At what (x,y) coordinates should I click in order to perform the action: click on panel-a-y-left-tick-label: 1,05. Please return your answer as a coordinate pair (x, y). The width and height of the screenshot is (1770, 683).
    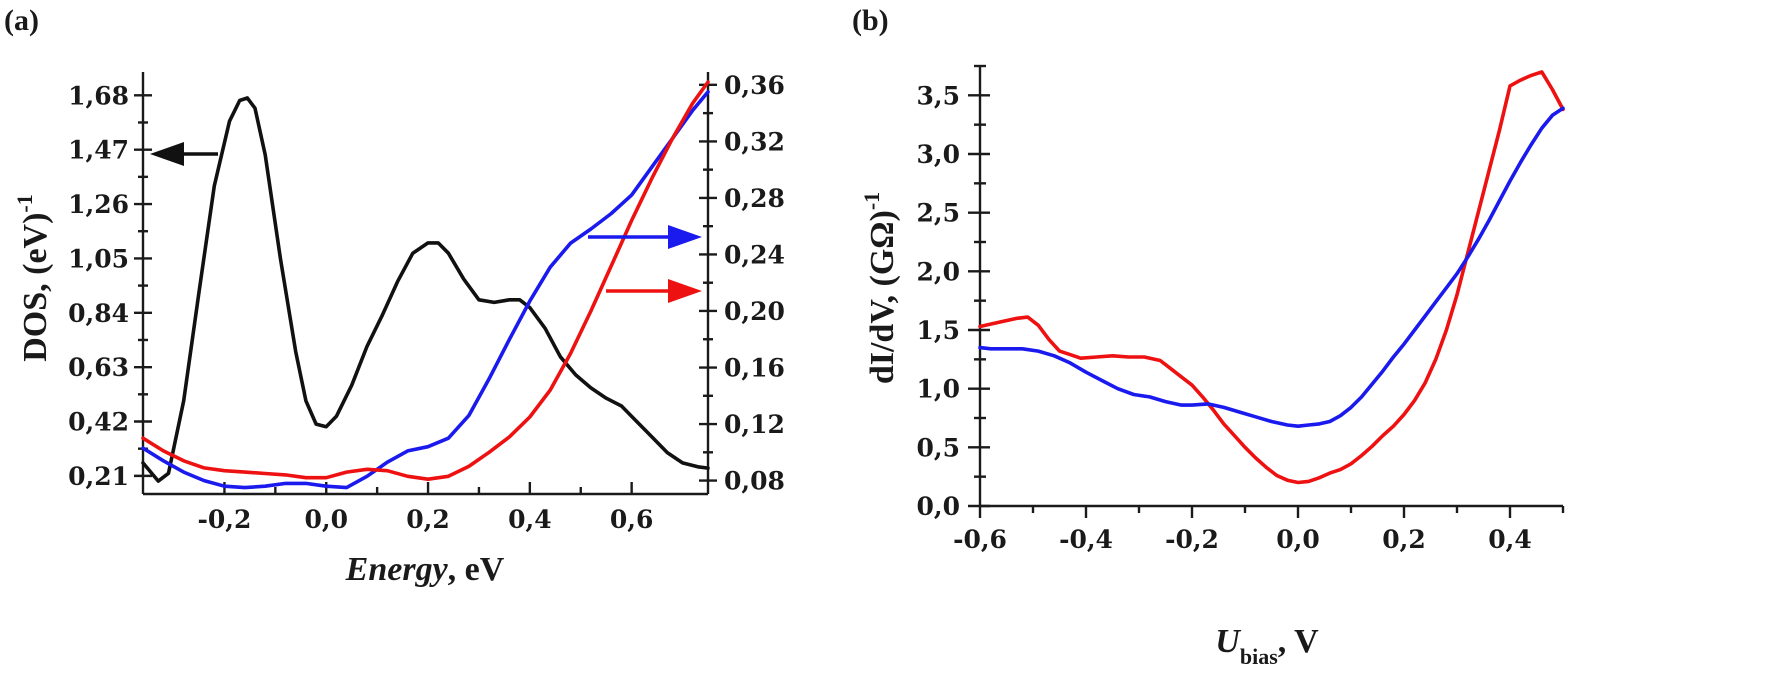
    Looking at the image, I should click on (98, 258).